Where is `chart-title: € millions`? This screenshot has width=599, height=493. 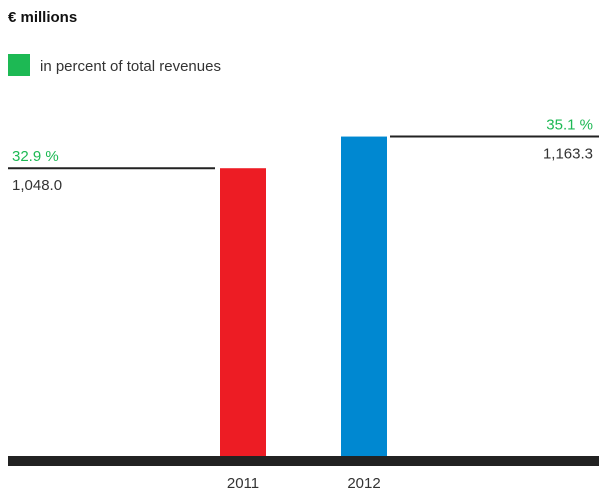
chart-title: € millions is located at coordinates (42, 17).